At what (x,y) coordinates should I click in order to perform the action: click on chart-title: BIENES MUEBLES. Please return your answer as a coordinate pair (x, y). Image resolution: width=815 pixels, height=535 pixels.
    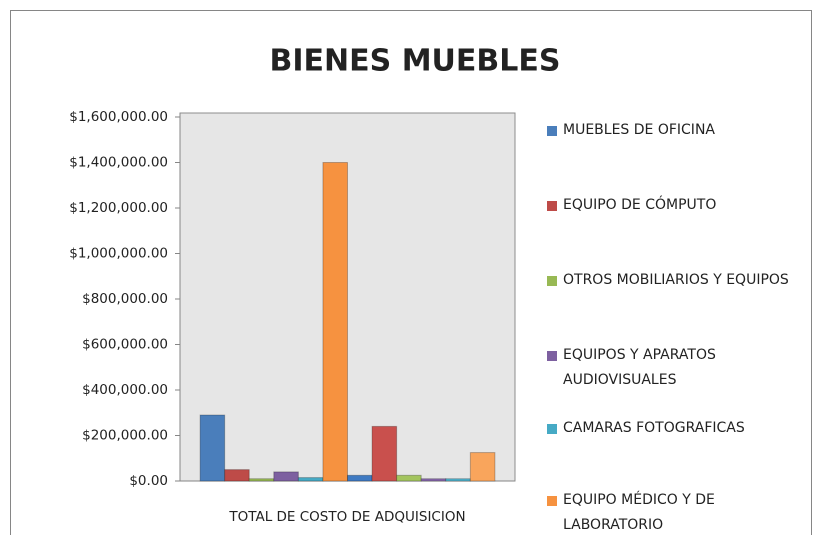
    Looking at the image, I should click on (415, 61).